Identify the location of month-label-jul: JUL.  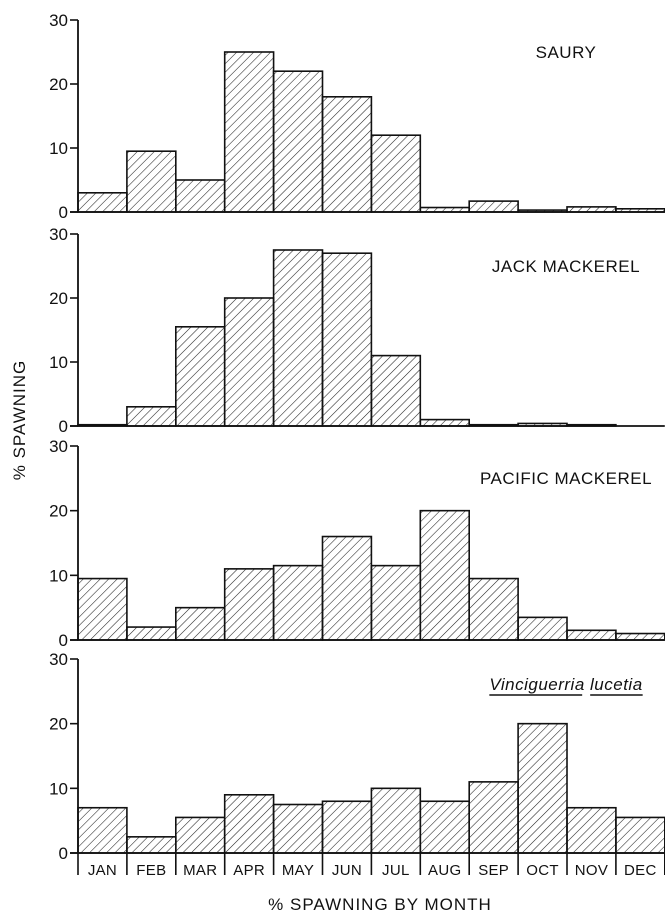
(396, 870).